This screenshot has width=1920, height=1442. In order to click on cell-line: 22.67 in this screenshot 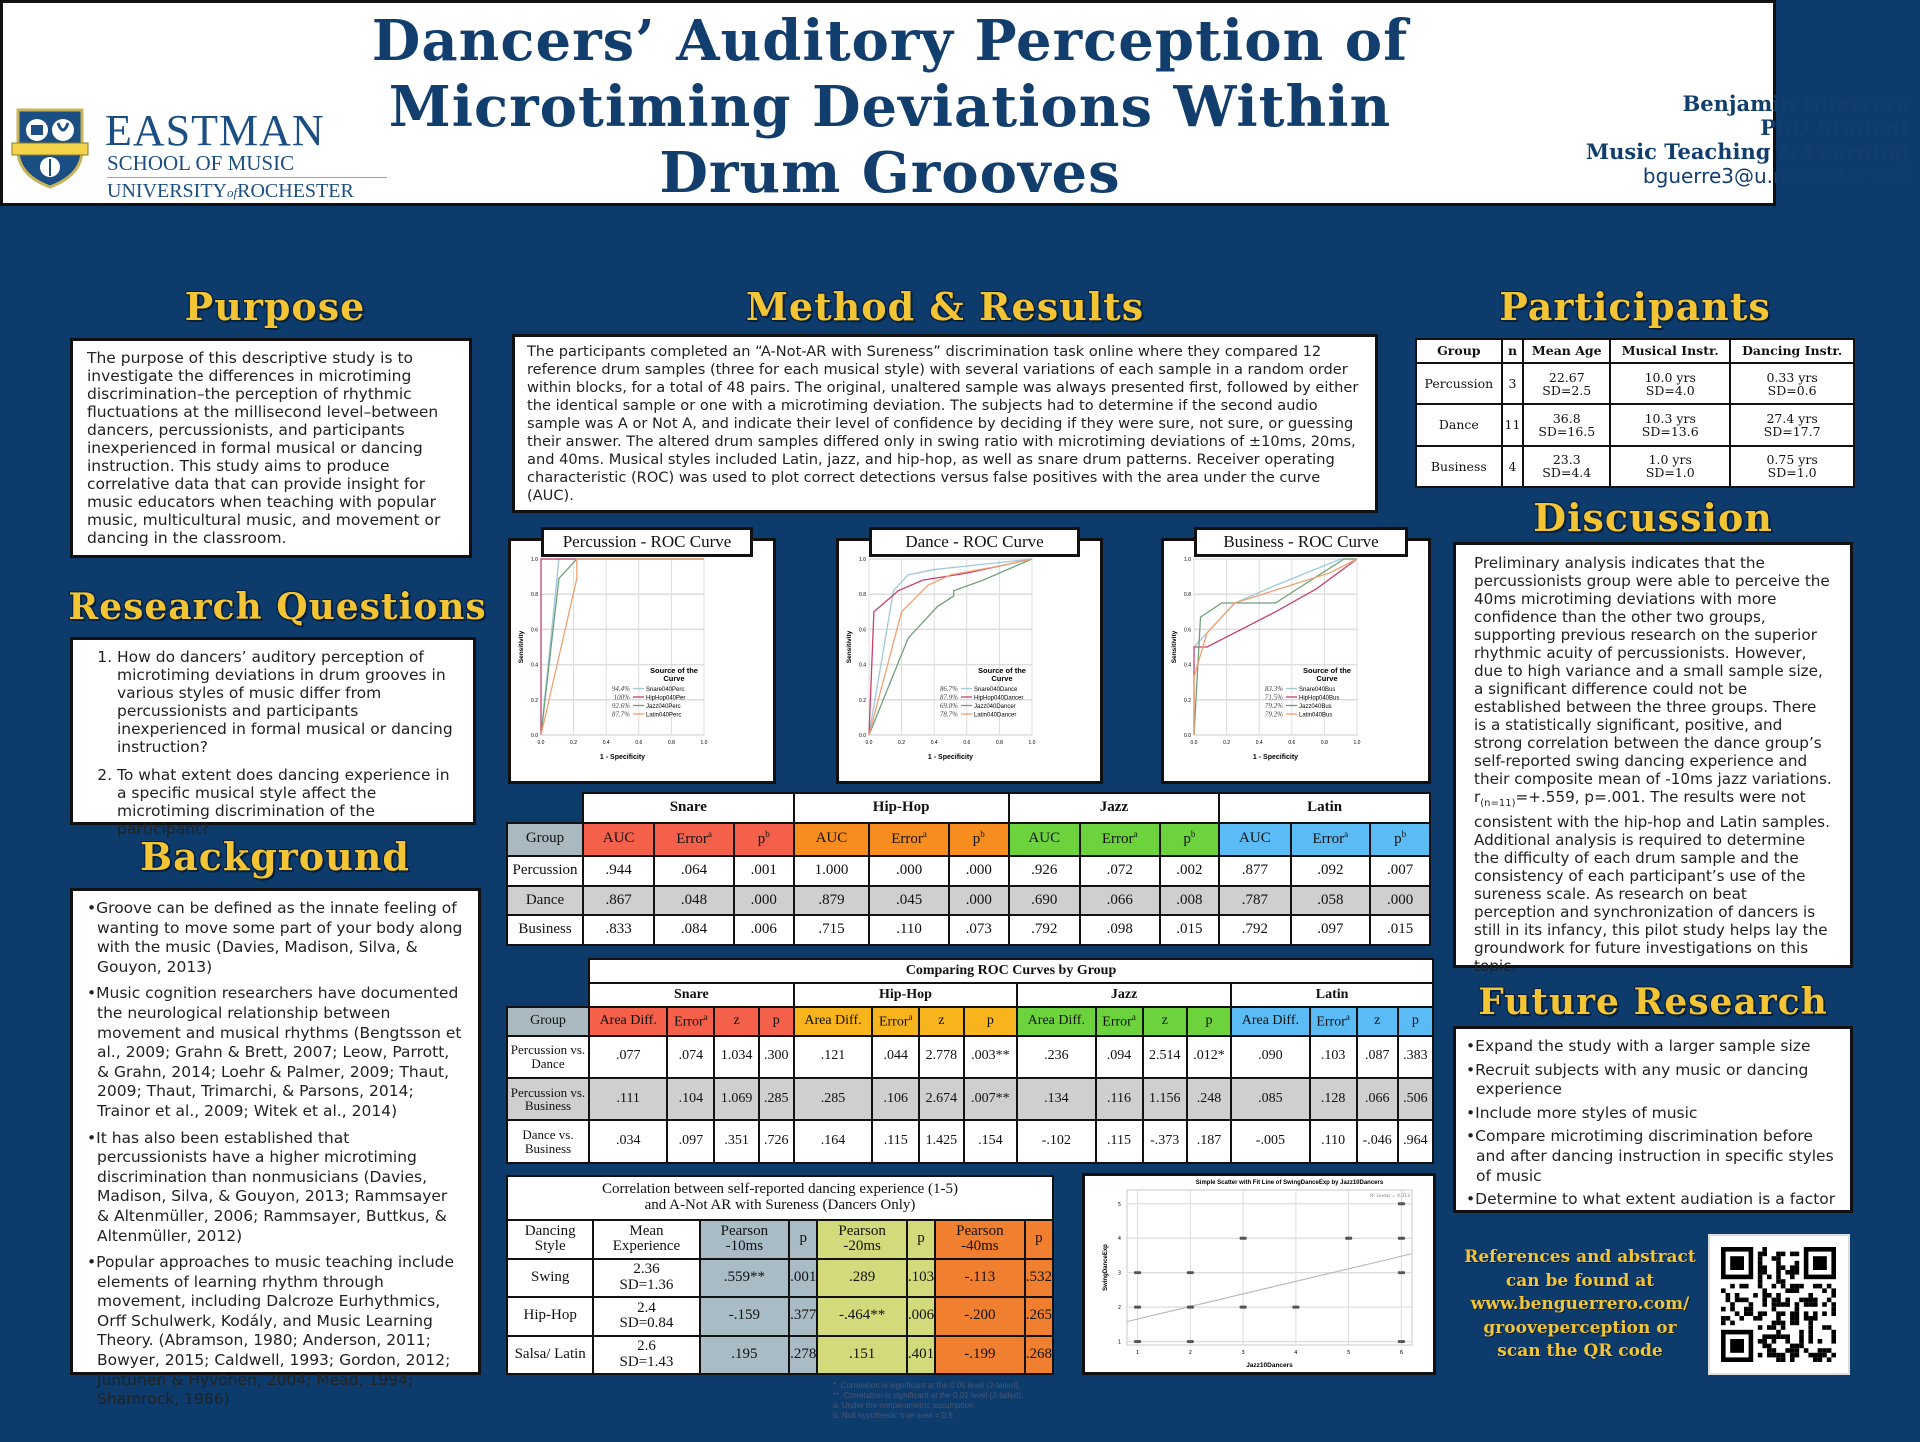, I will do `click(1566, 377)`.